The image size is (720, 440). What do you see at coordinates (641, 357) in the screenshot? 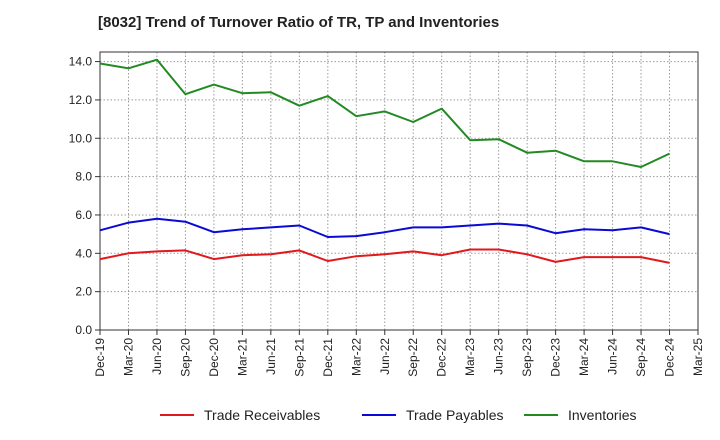
I see `x-tick-label: Sep-24` at bounding box center [641, 357].